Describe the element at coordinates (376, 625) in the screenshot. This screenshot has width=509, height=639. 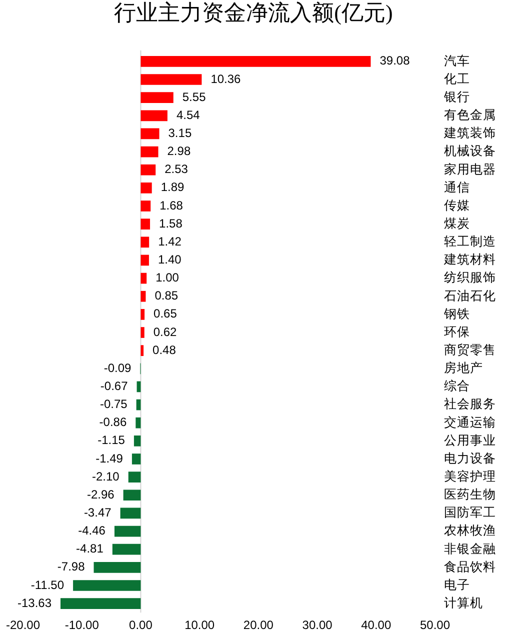
I see `x-tick-label: 40.00` at that location.